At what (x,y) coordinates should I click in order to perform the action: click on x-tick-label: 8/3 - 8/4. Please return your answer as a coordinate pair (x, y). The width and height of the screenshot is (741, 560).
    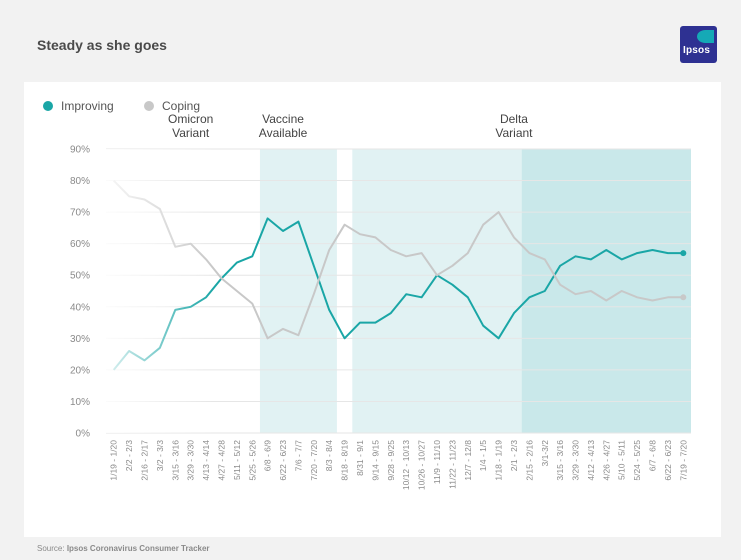
    Looking at the image, I should click on (329, 455).